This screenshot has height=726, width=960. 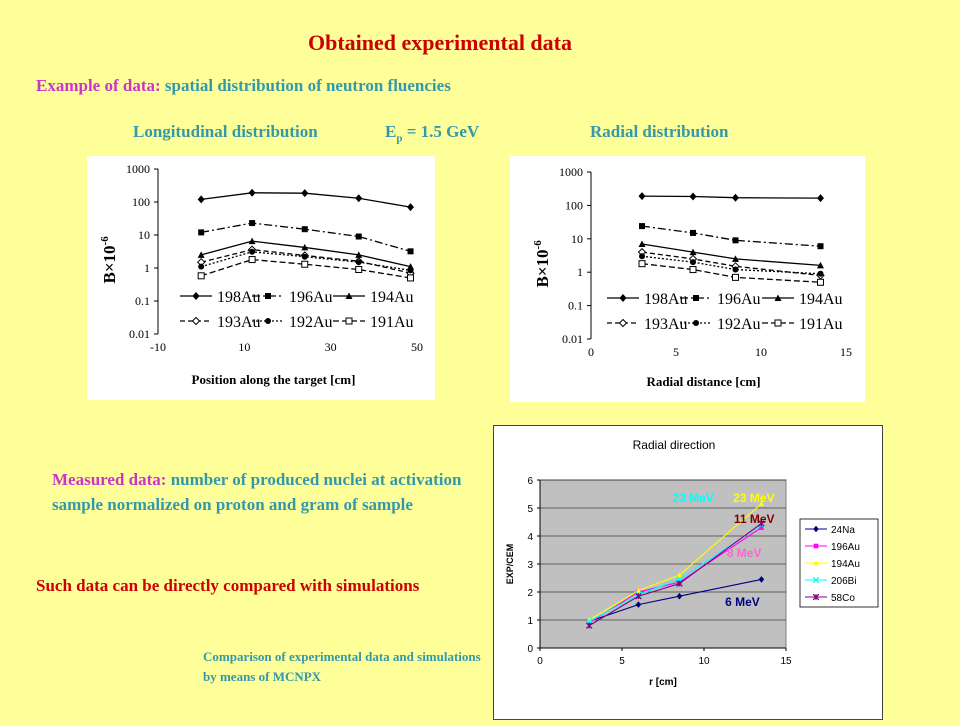 I want to click on series-line-24Na, so click(x=675, y=600).